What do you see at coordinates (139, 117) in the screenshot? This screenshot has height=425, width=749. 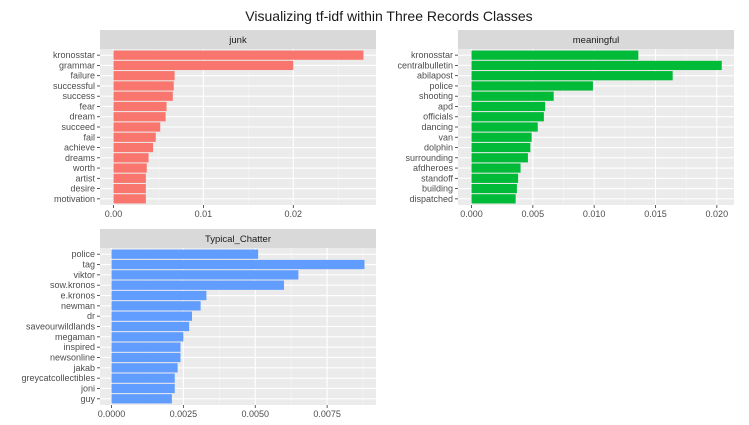 I see `bar-dream` at bounding box center [139, 117].